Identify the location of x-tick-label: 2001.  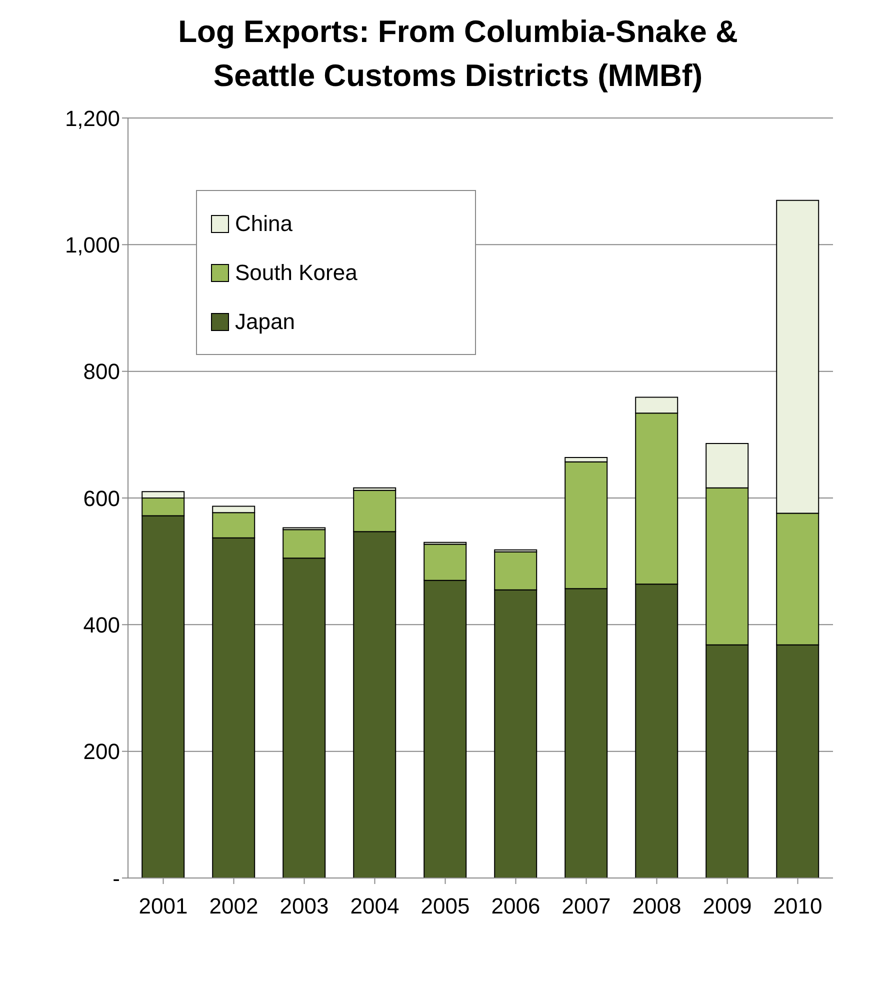
(163, 906).